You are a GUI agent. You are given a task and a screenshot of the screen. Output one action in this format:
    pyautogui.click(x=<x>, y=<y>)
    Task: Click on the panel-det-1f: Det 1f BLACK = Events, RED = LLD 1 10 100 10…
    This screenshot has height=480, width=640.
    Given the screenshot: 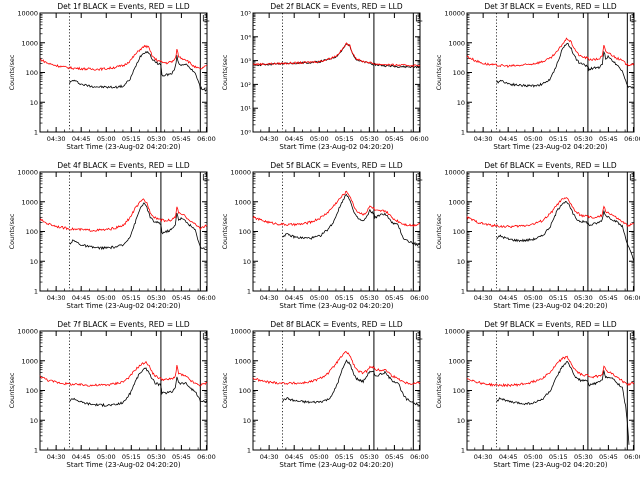 What is the action you would take?
    pyautogui.click(x=112, y=76)
    